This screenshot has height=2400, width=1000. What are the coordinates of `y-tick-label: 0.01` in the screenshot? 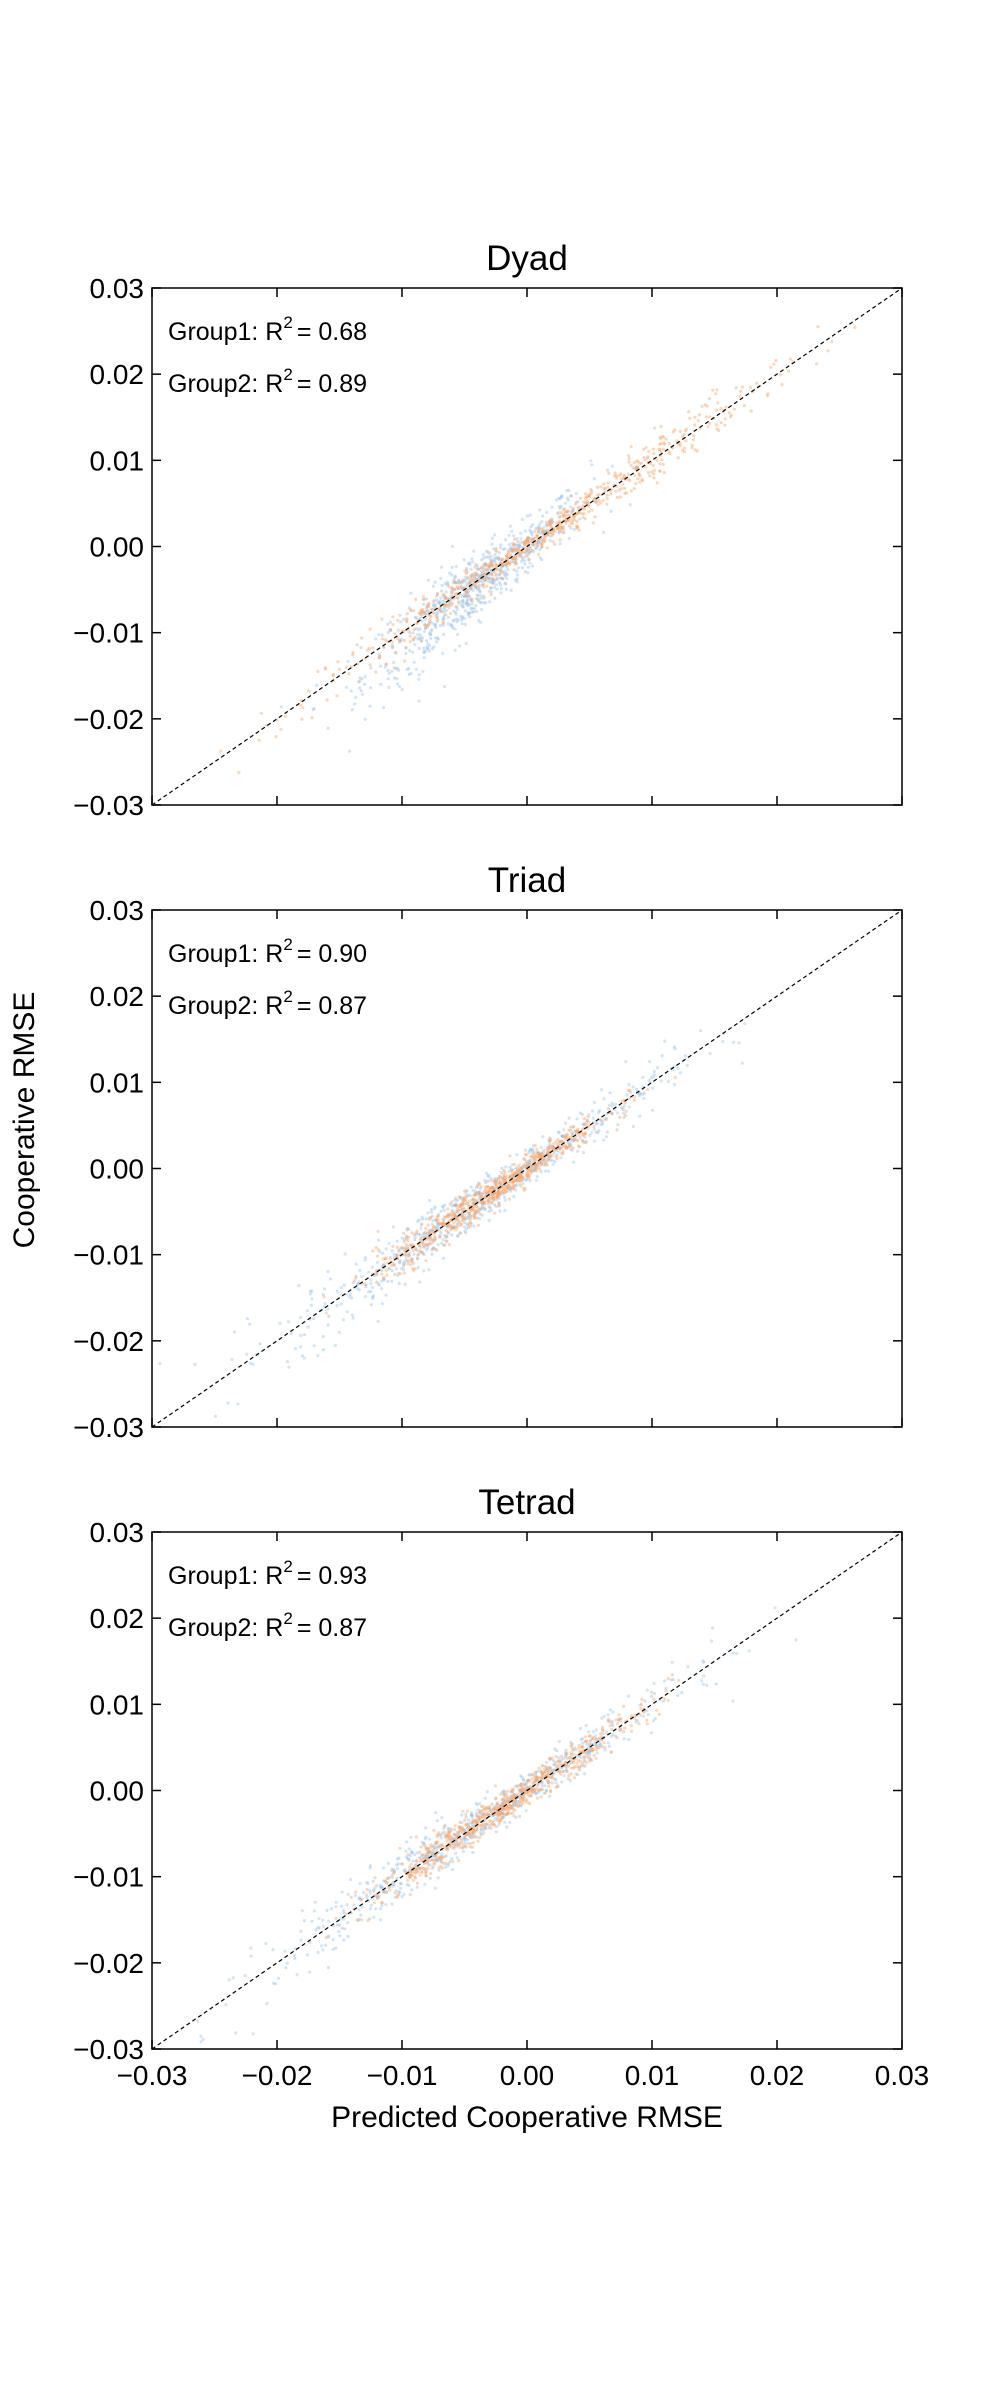 It's located at (117, 460).